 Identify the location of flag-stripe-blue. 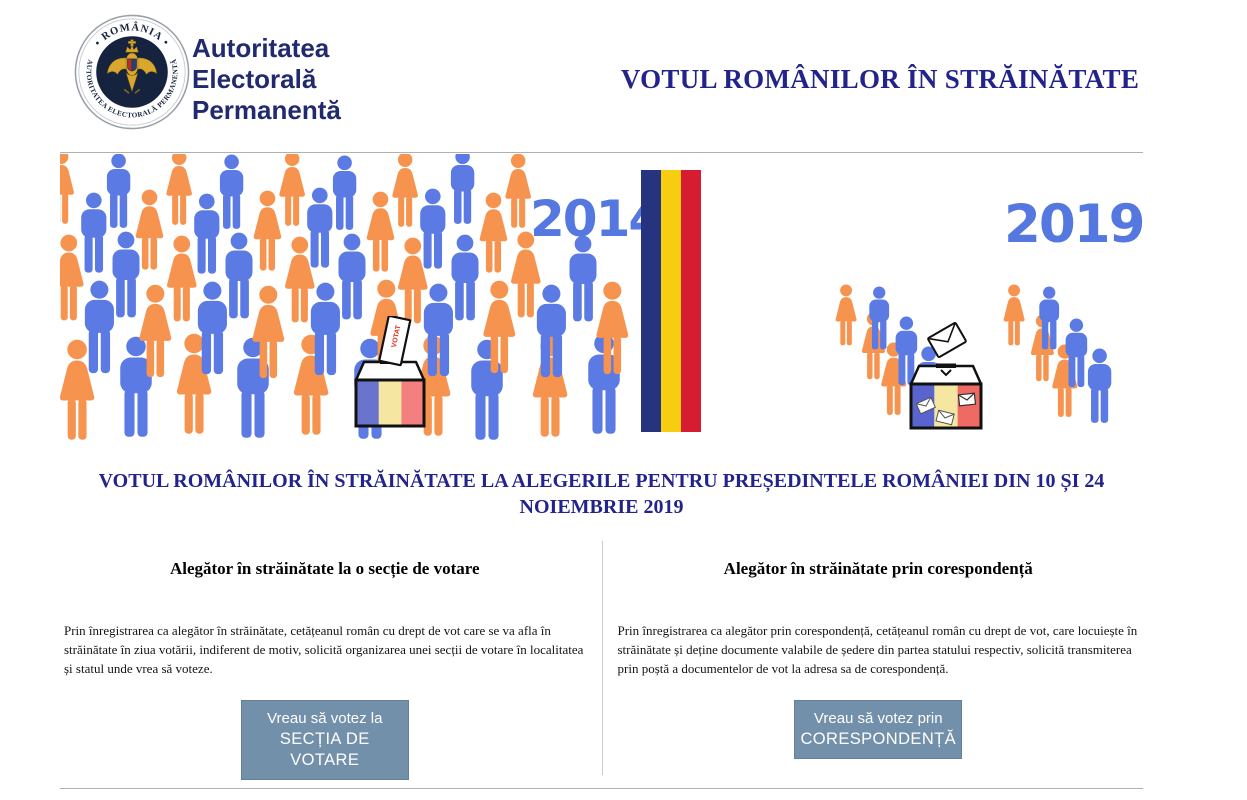
(651, 301).